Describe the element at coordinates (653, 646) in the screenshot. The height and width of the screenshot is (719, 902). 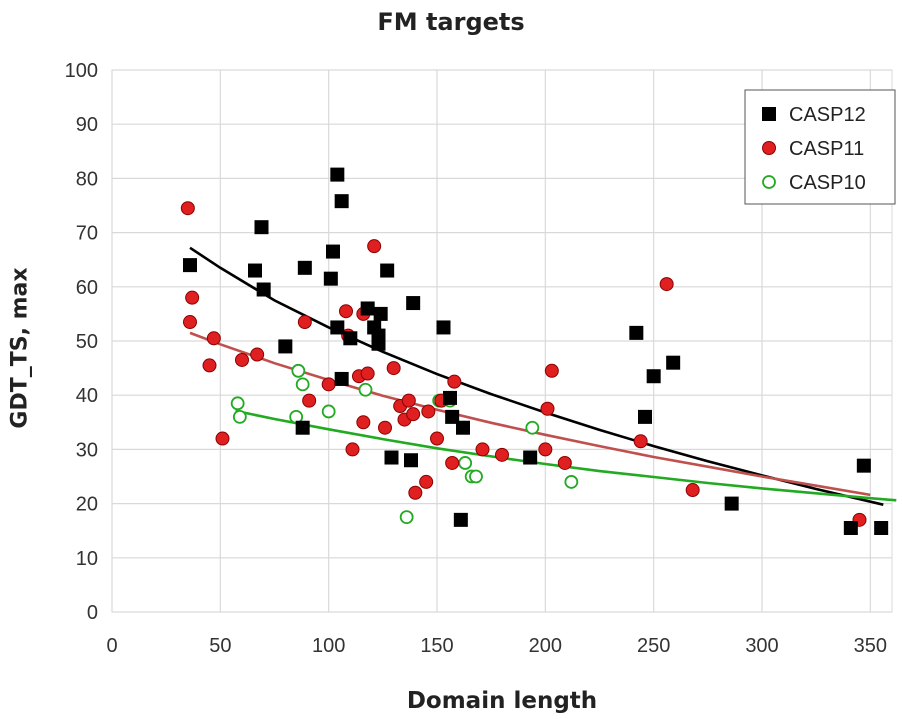
I see `x-tick-label: 250` at that location.